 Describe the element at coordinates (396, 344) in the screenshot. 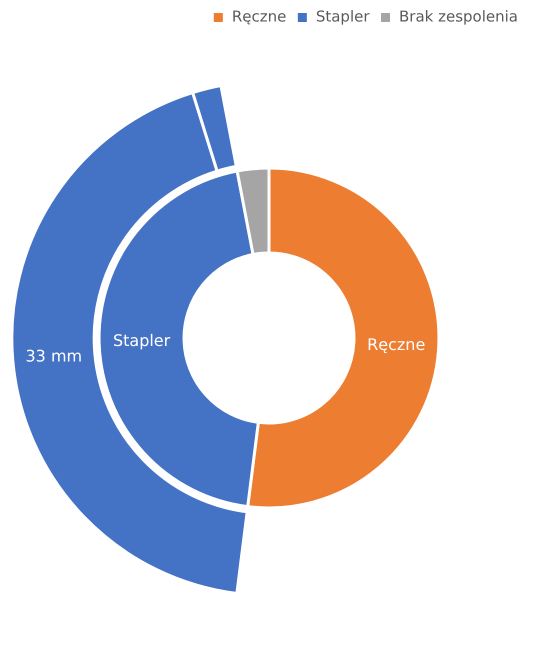

I see `slice-label: Ręczne` at that location.